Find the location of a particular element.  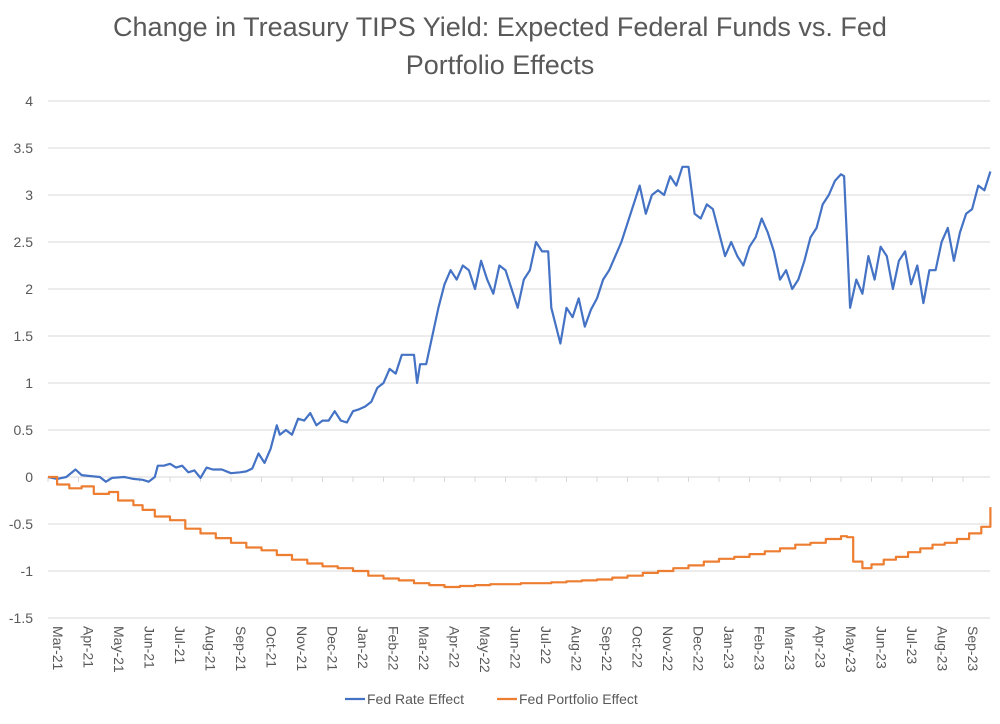

x-tick-label: Jun-23 is located at coordinates (882, 647).